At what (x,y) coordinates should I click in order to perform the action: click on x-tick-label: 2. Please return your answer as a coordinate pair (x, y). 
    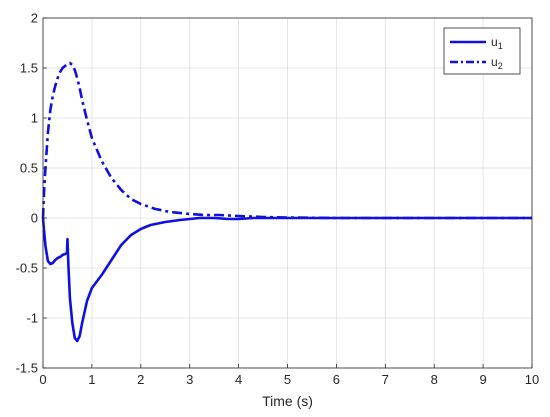
    Looking at the image, I should click on (140, 379).